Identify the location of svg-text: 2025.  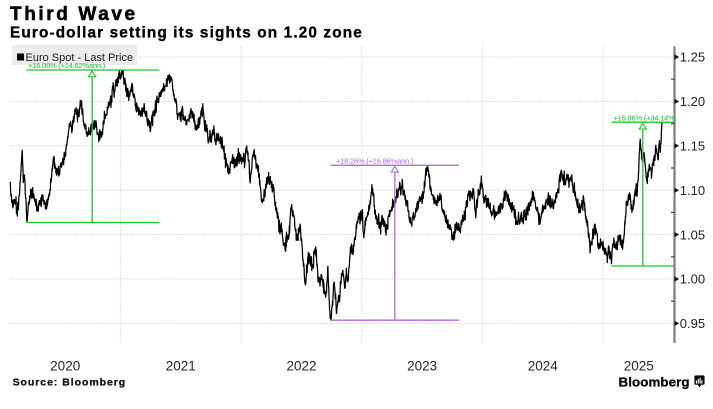
(639, 366).